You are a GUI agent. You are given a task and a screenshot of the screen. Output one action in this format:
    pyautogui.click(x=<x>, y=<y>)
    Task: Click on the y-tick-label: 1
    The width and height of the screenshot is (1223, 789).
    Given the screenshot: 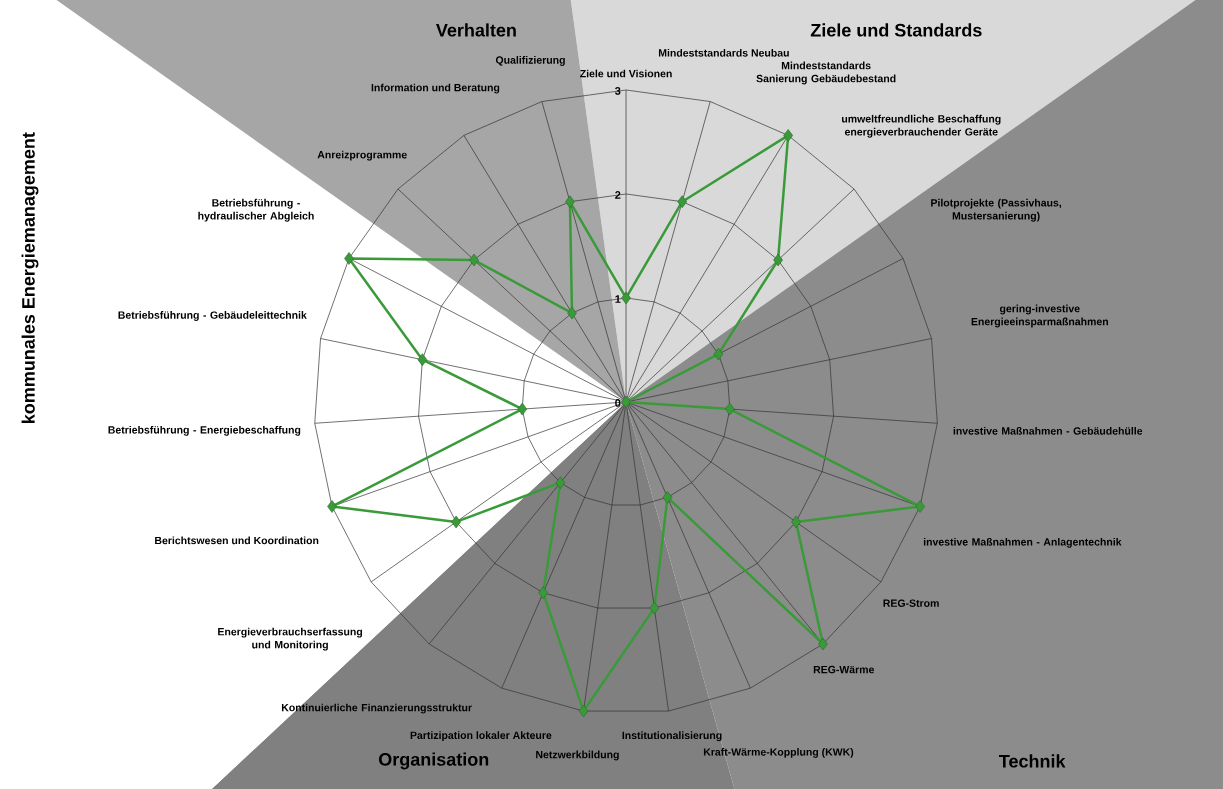 What is the action you would take?
    pyautogui.click(x=618, y=299)
    